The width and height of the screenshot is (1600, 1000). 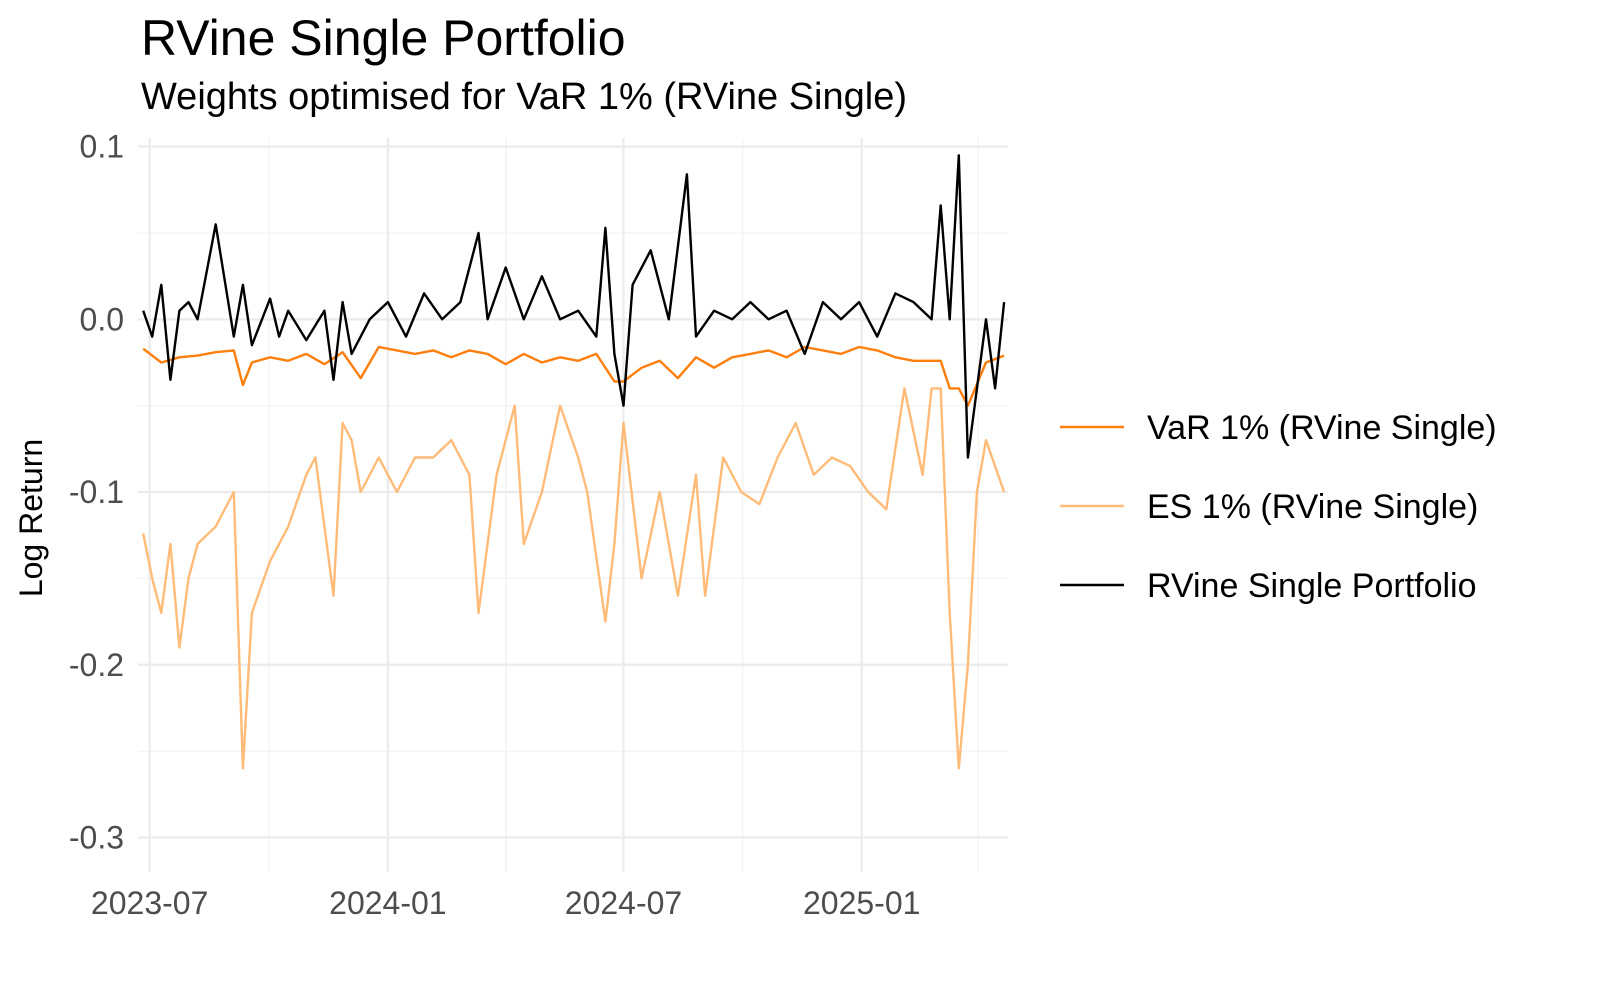 What do you see at coordinates (861, 903) in the screenshot?
I see `x-tick-label: 2025-01` at bounding box center [861, 903].